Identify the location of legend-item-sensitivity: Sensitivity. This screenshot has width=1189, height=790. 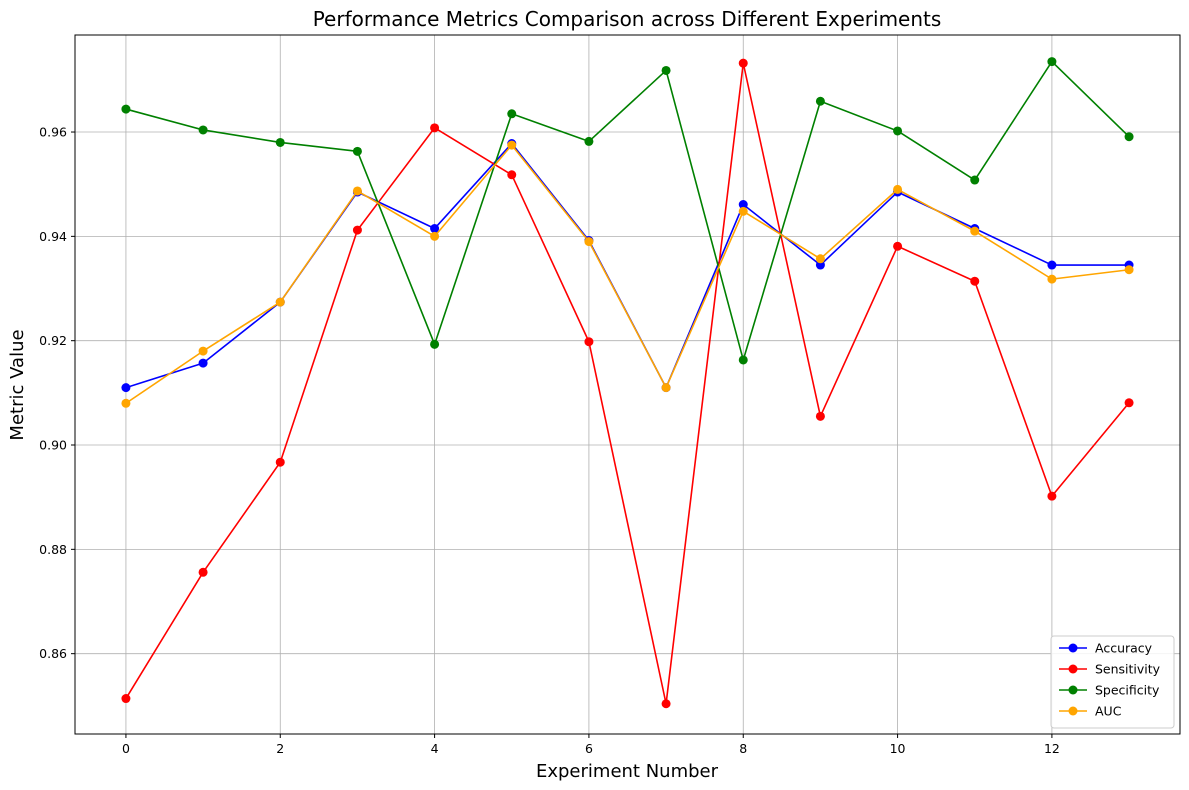
(1110, 669).